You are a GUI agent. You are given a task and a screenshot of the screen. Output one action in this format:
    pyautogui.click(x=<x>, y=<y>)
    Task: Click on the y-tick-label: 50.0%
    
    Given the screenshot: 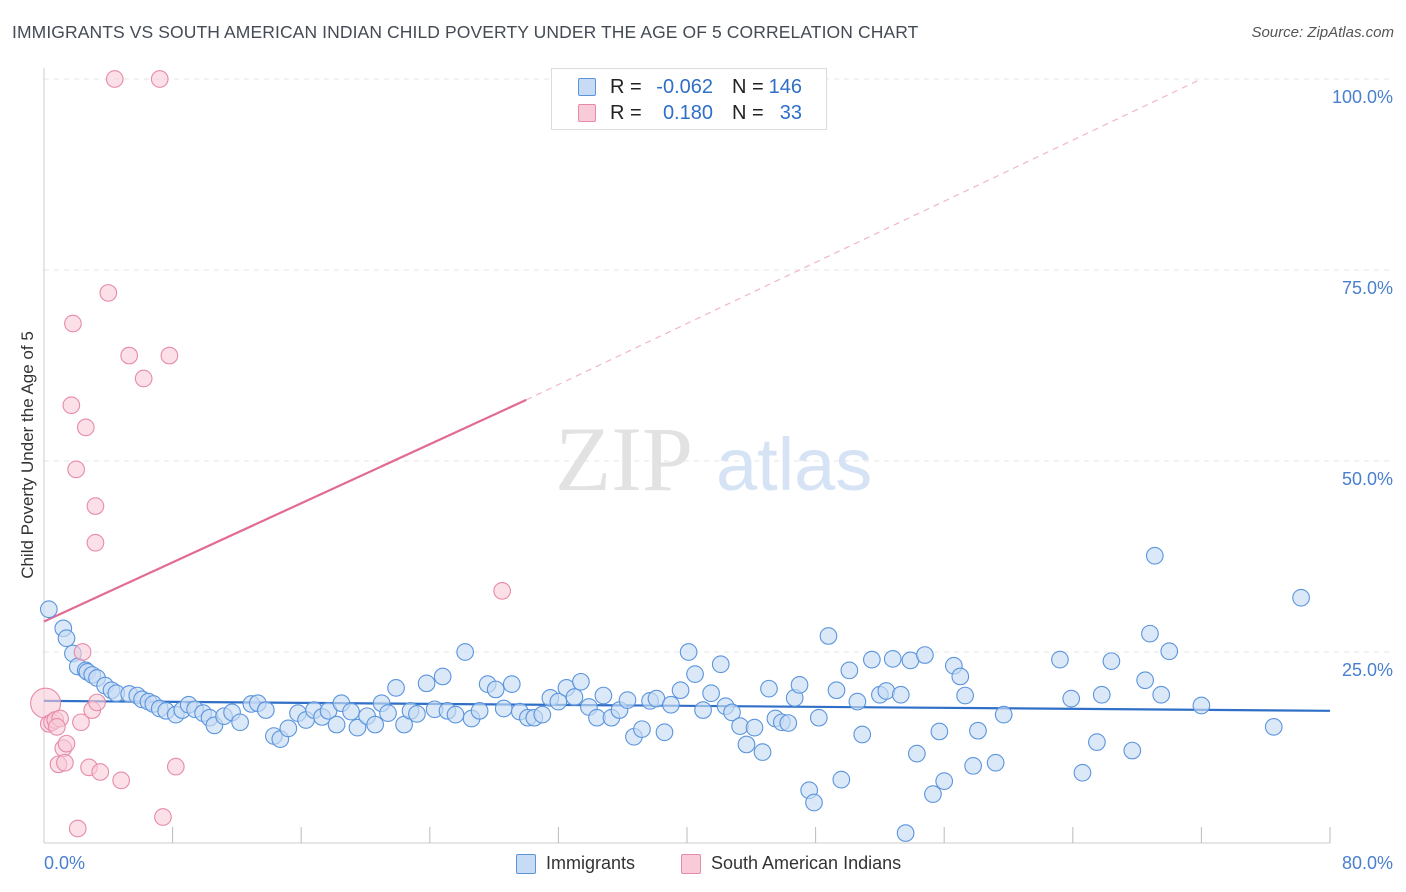 What is the action you would take?
    pyautogui.click(x=1367, y=479)
    